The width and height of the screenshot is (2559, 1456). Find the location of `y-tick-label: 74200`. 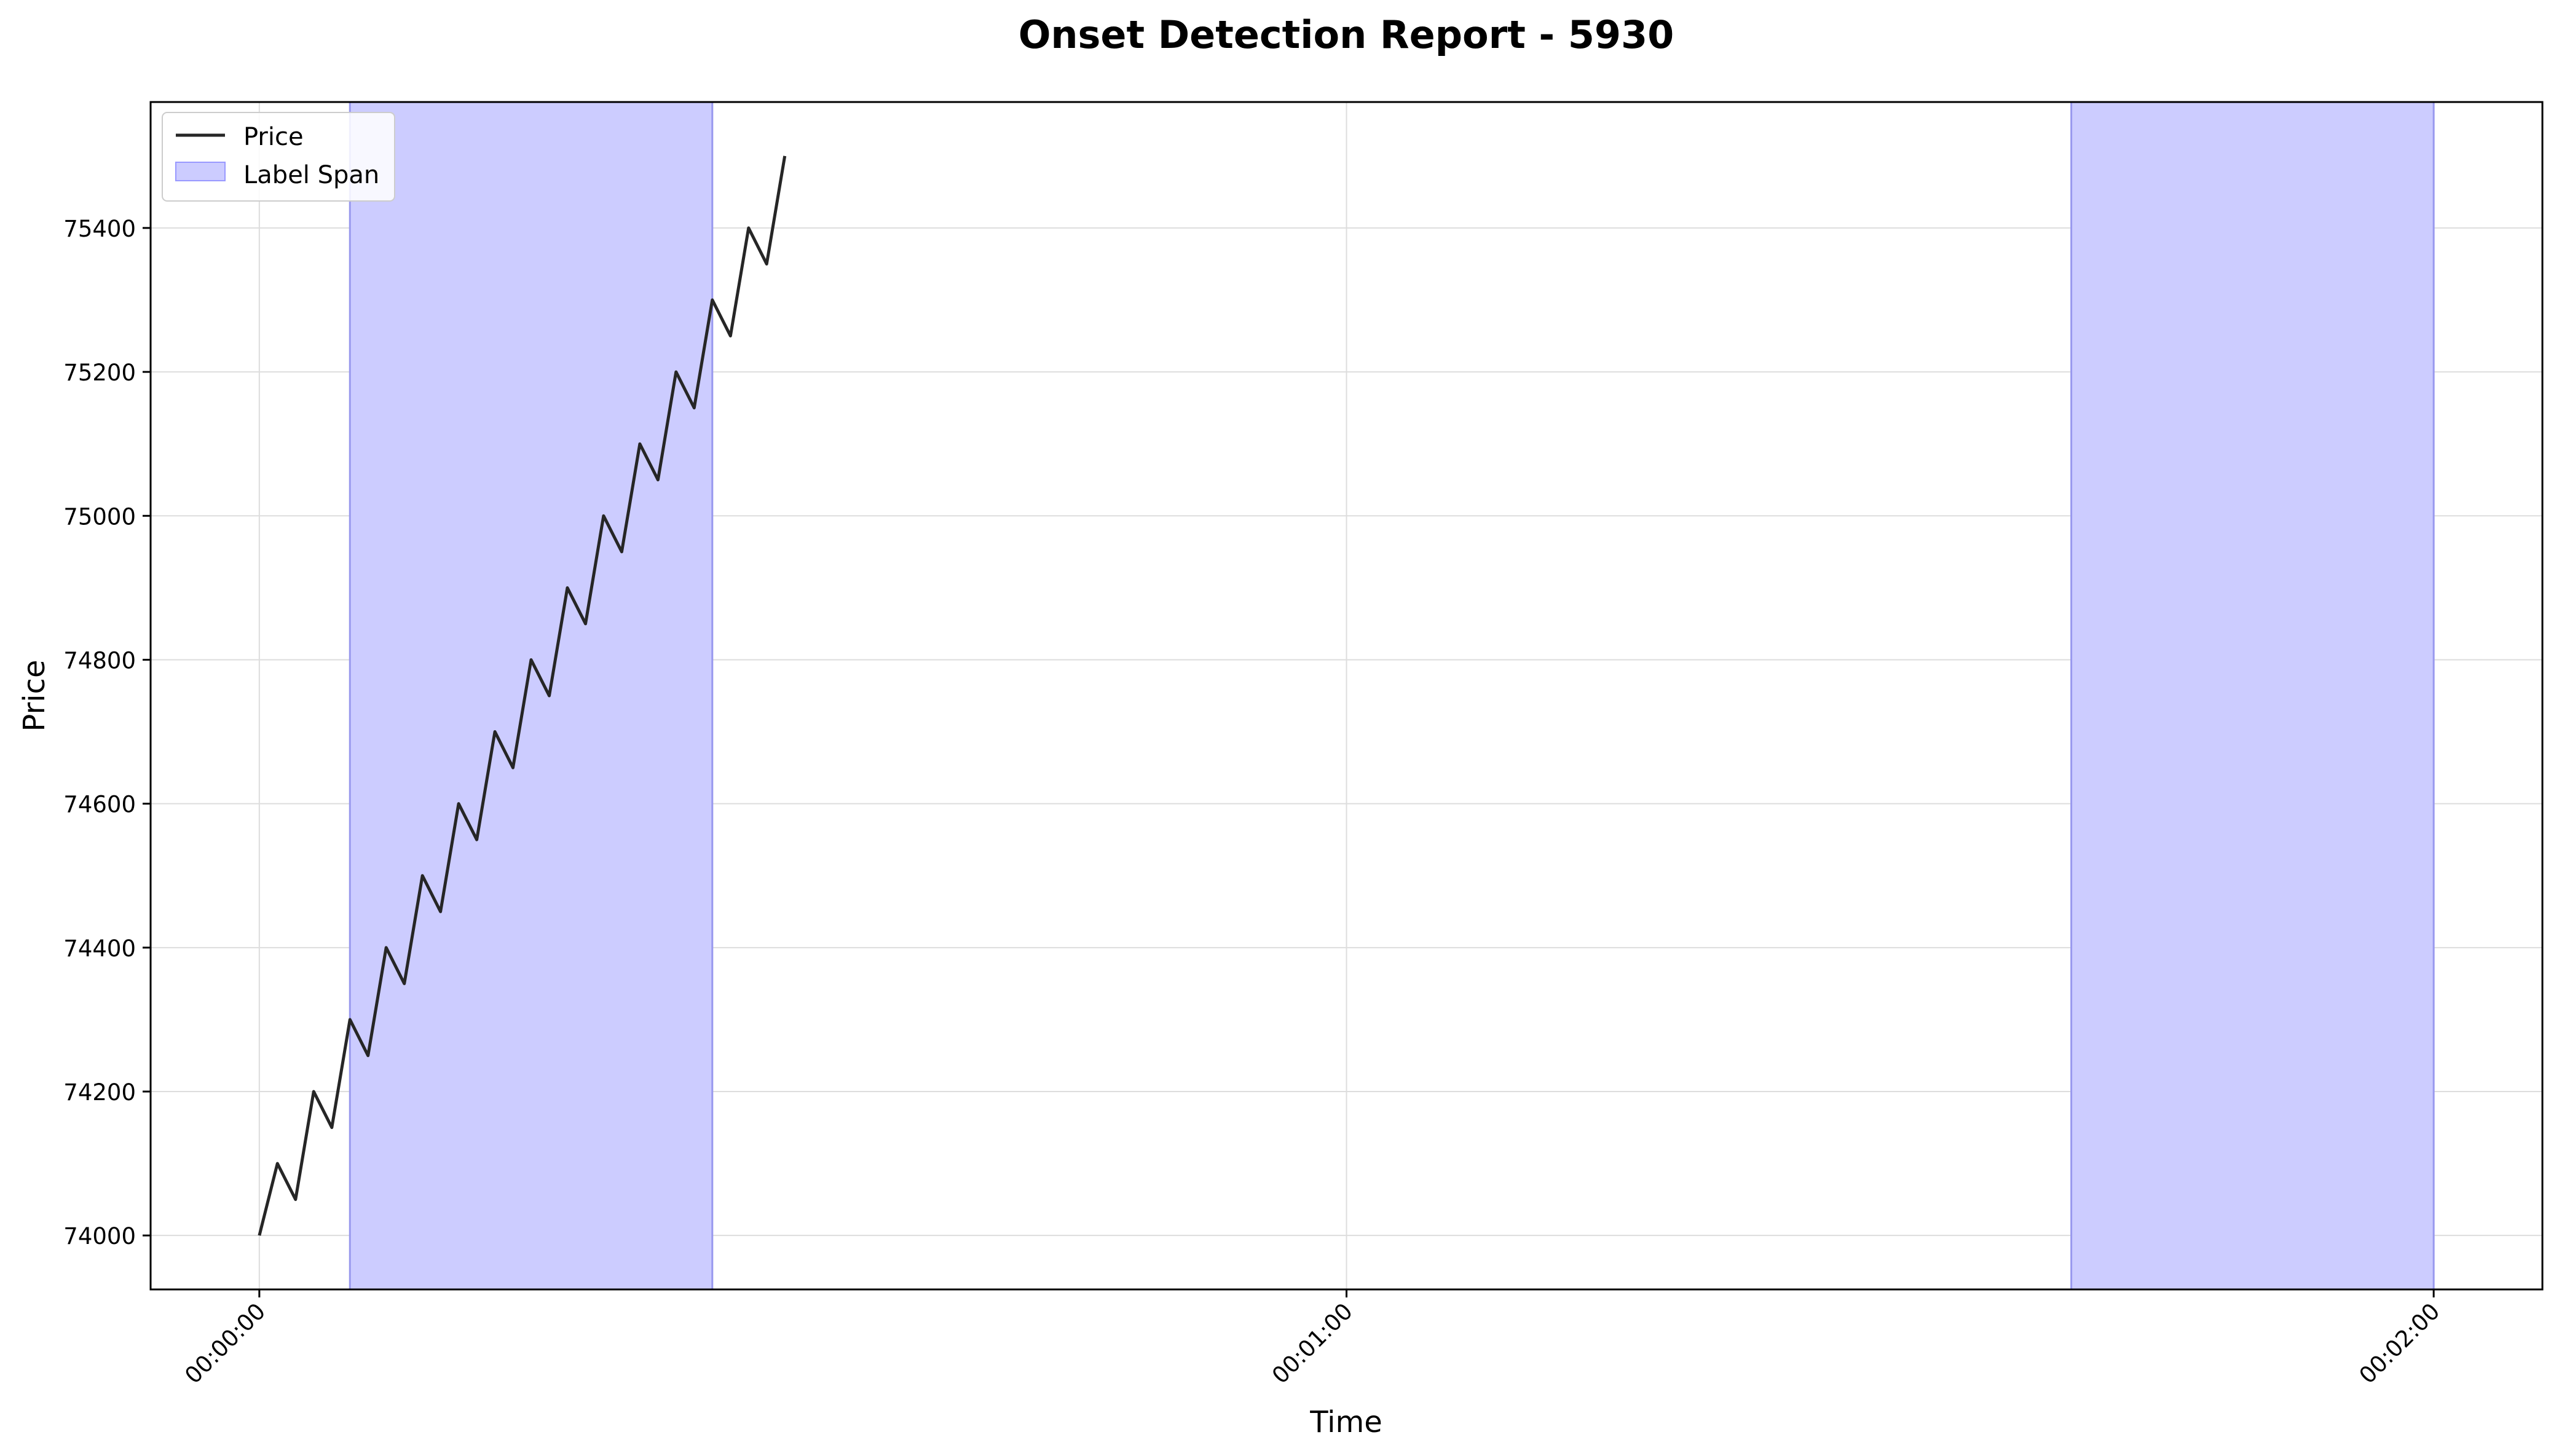

y-tick-label: 74200 is located at coordinates (99, 1092).